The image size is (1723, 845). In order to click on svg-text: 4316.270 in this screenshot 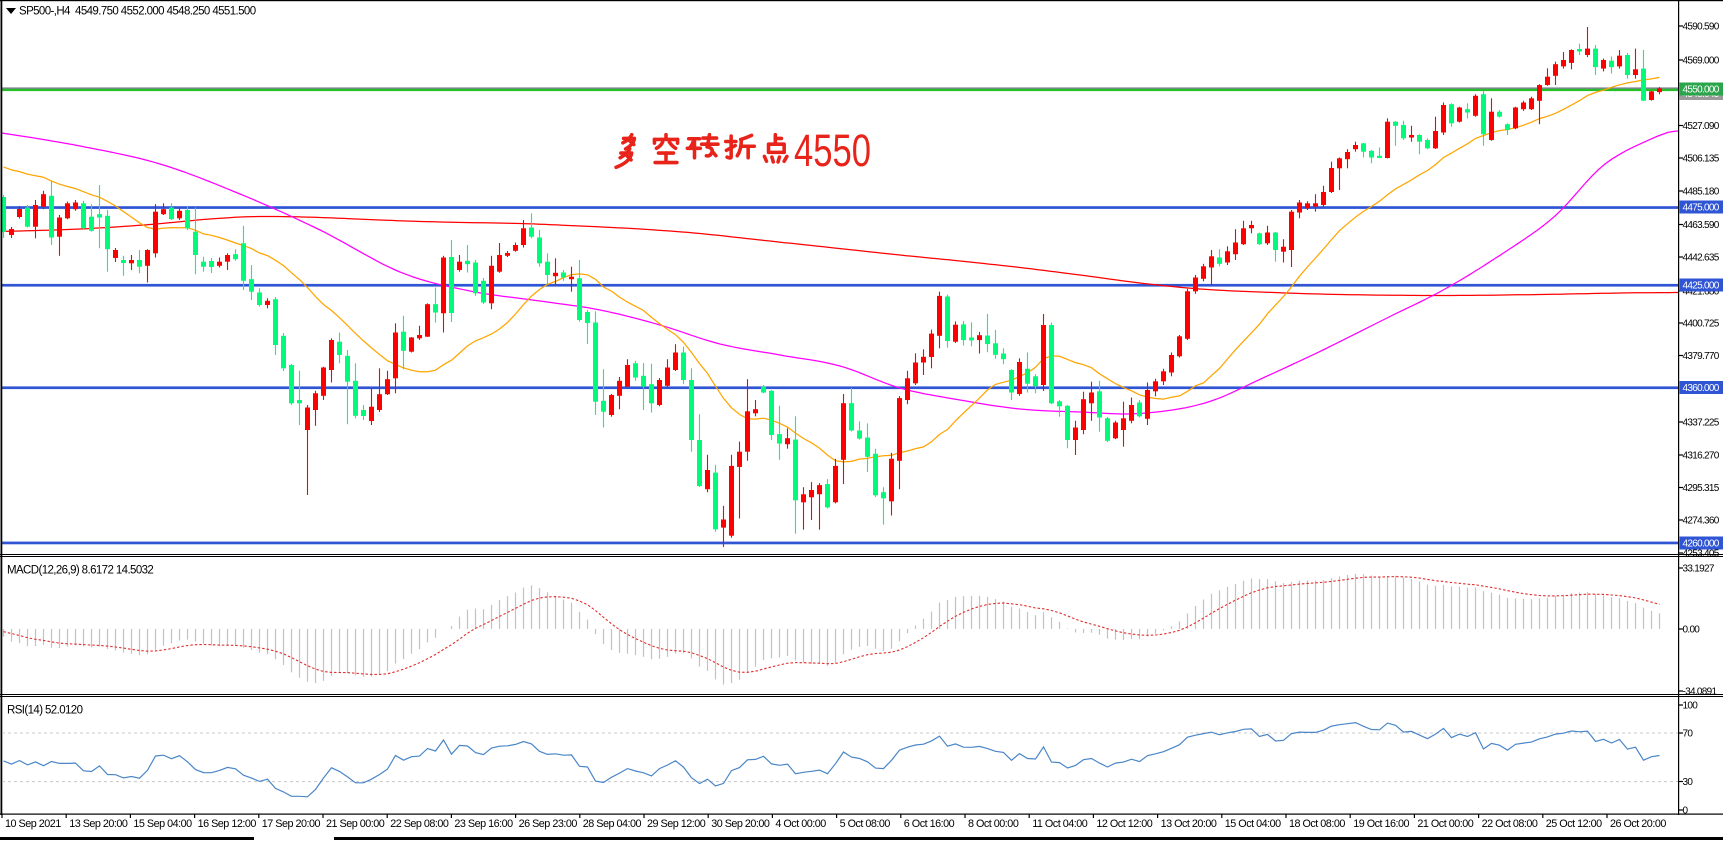, I will do `click(1701, 456)`.